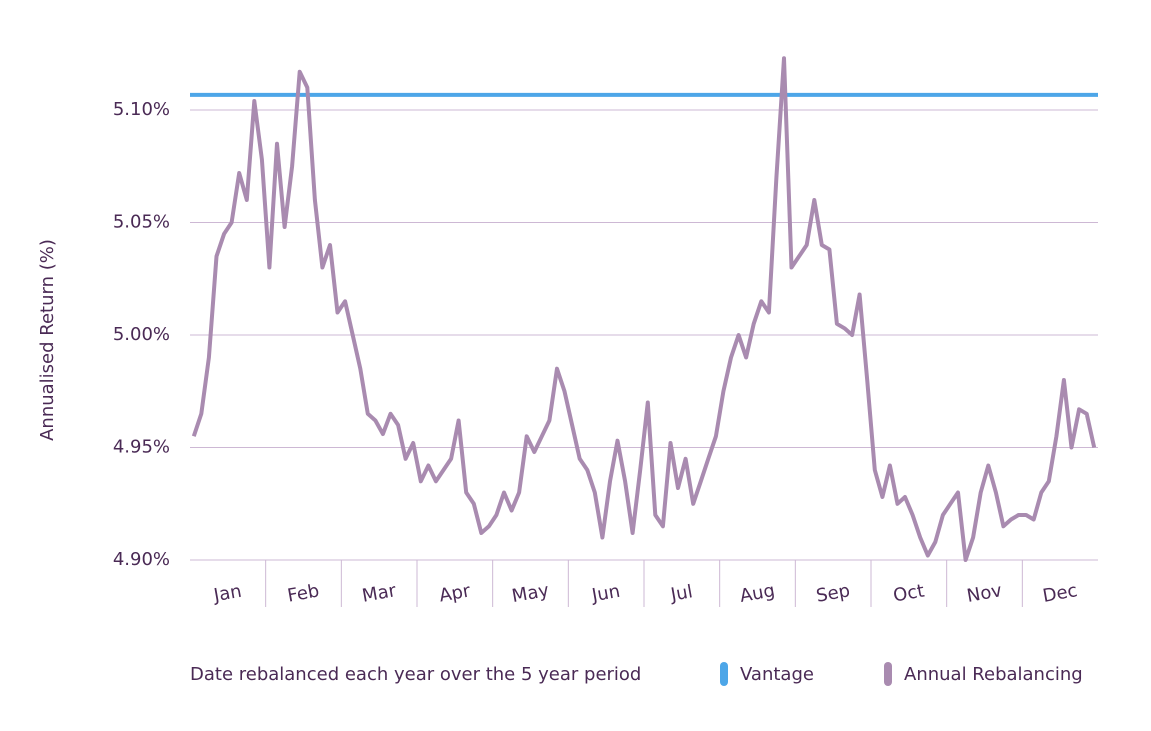  I want to click on x-tick-label: Sep, so click(833, 593).